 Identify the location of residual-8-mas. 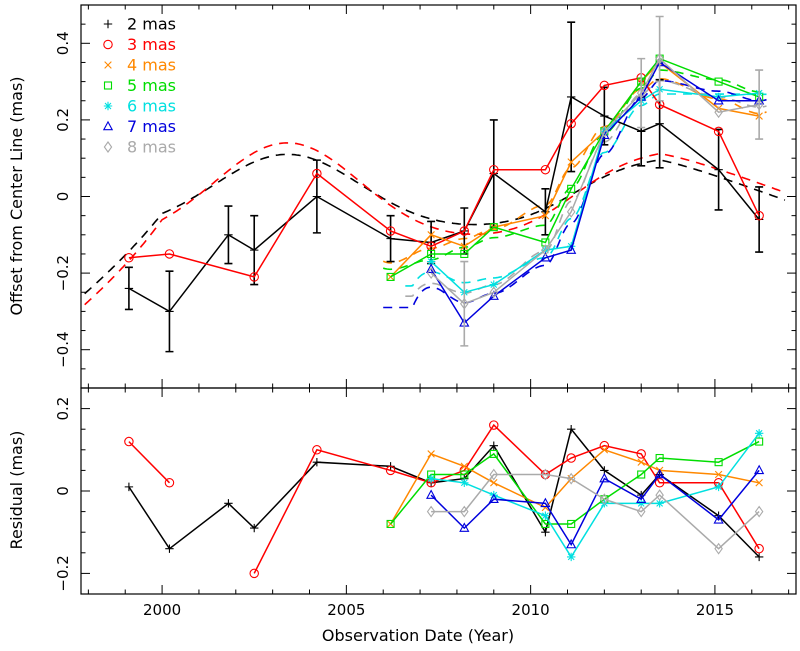
(595, 511).